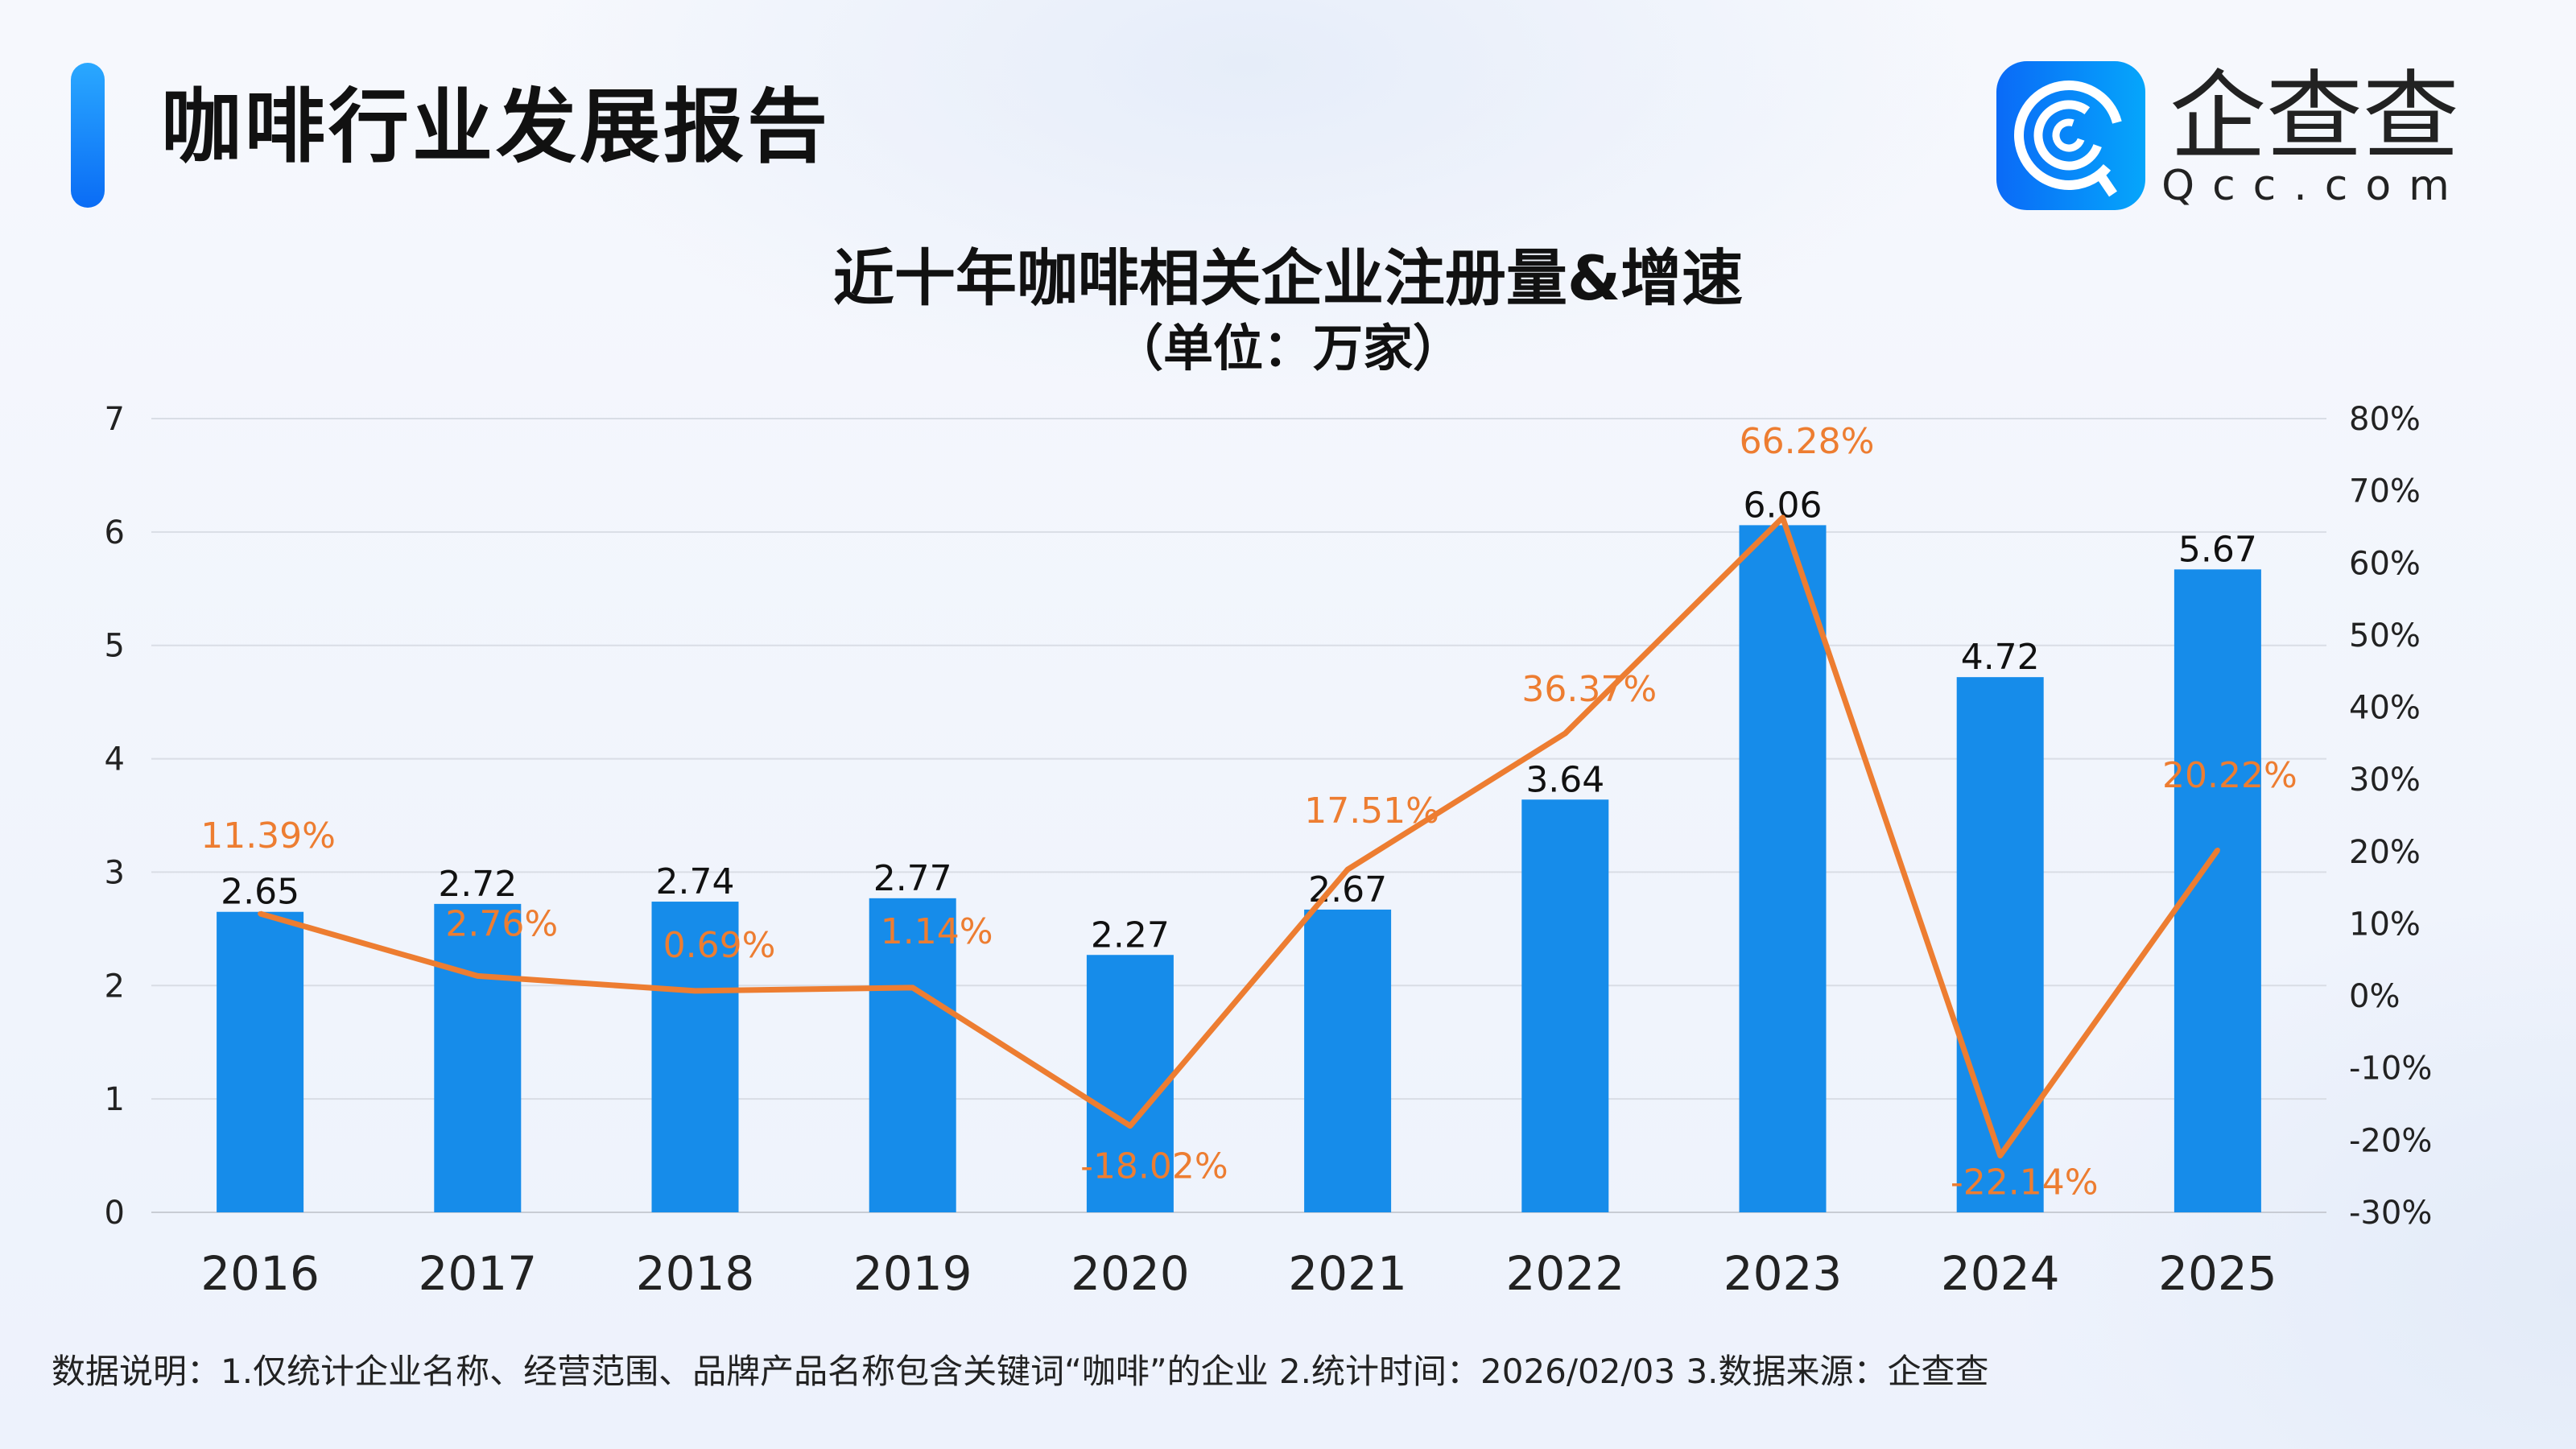 The width and height of the screenshot is (2576, 1449). I want to click on bar-value-label: 2.72, so click(477, 885).